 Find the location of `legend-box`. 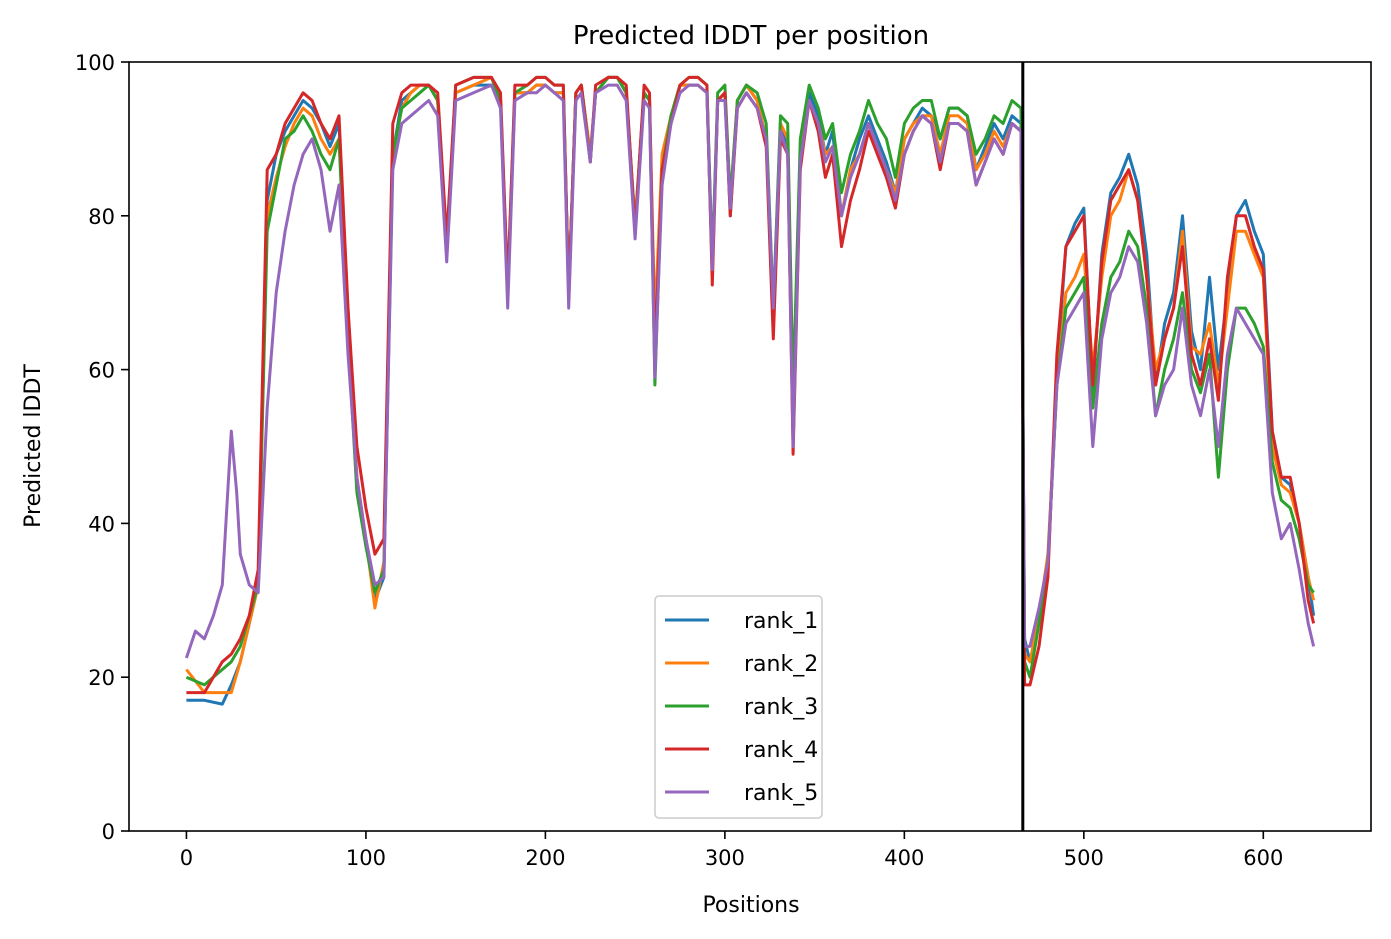

legend-box is located at coordinates (738, 707).